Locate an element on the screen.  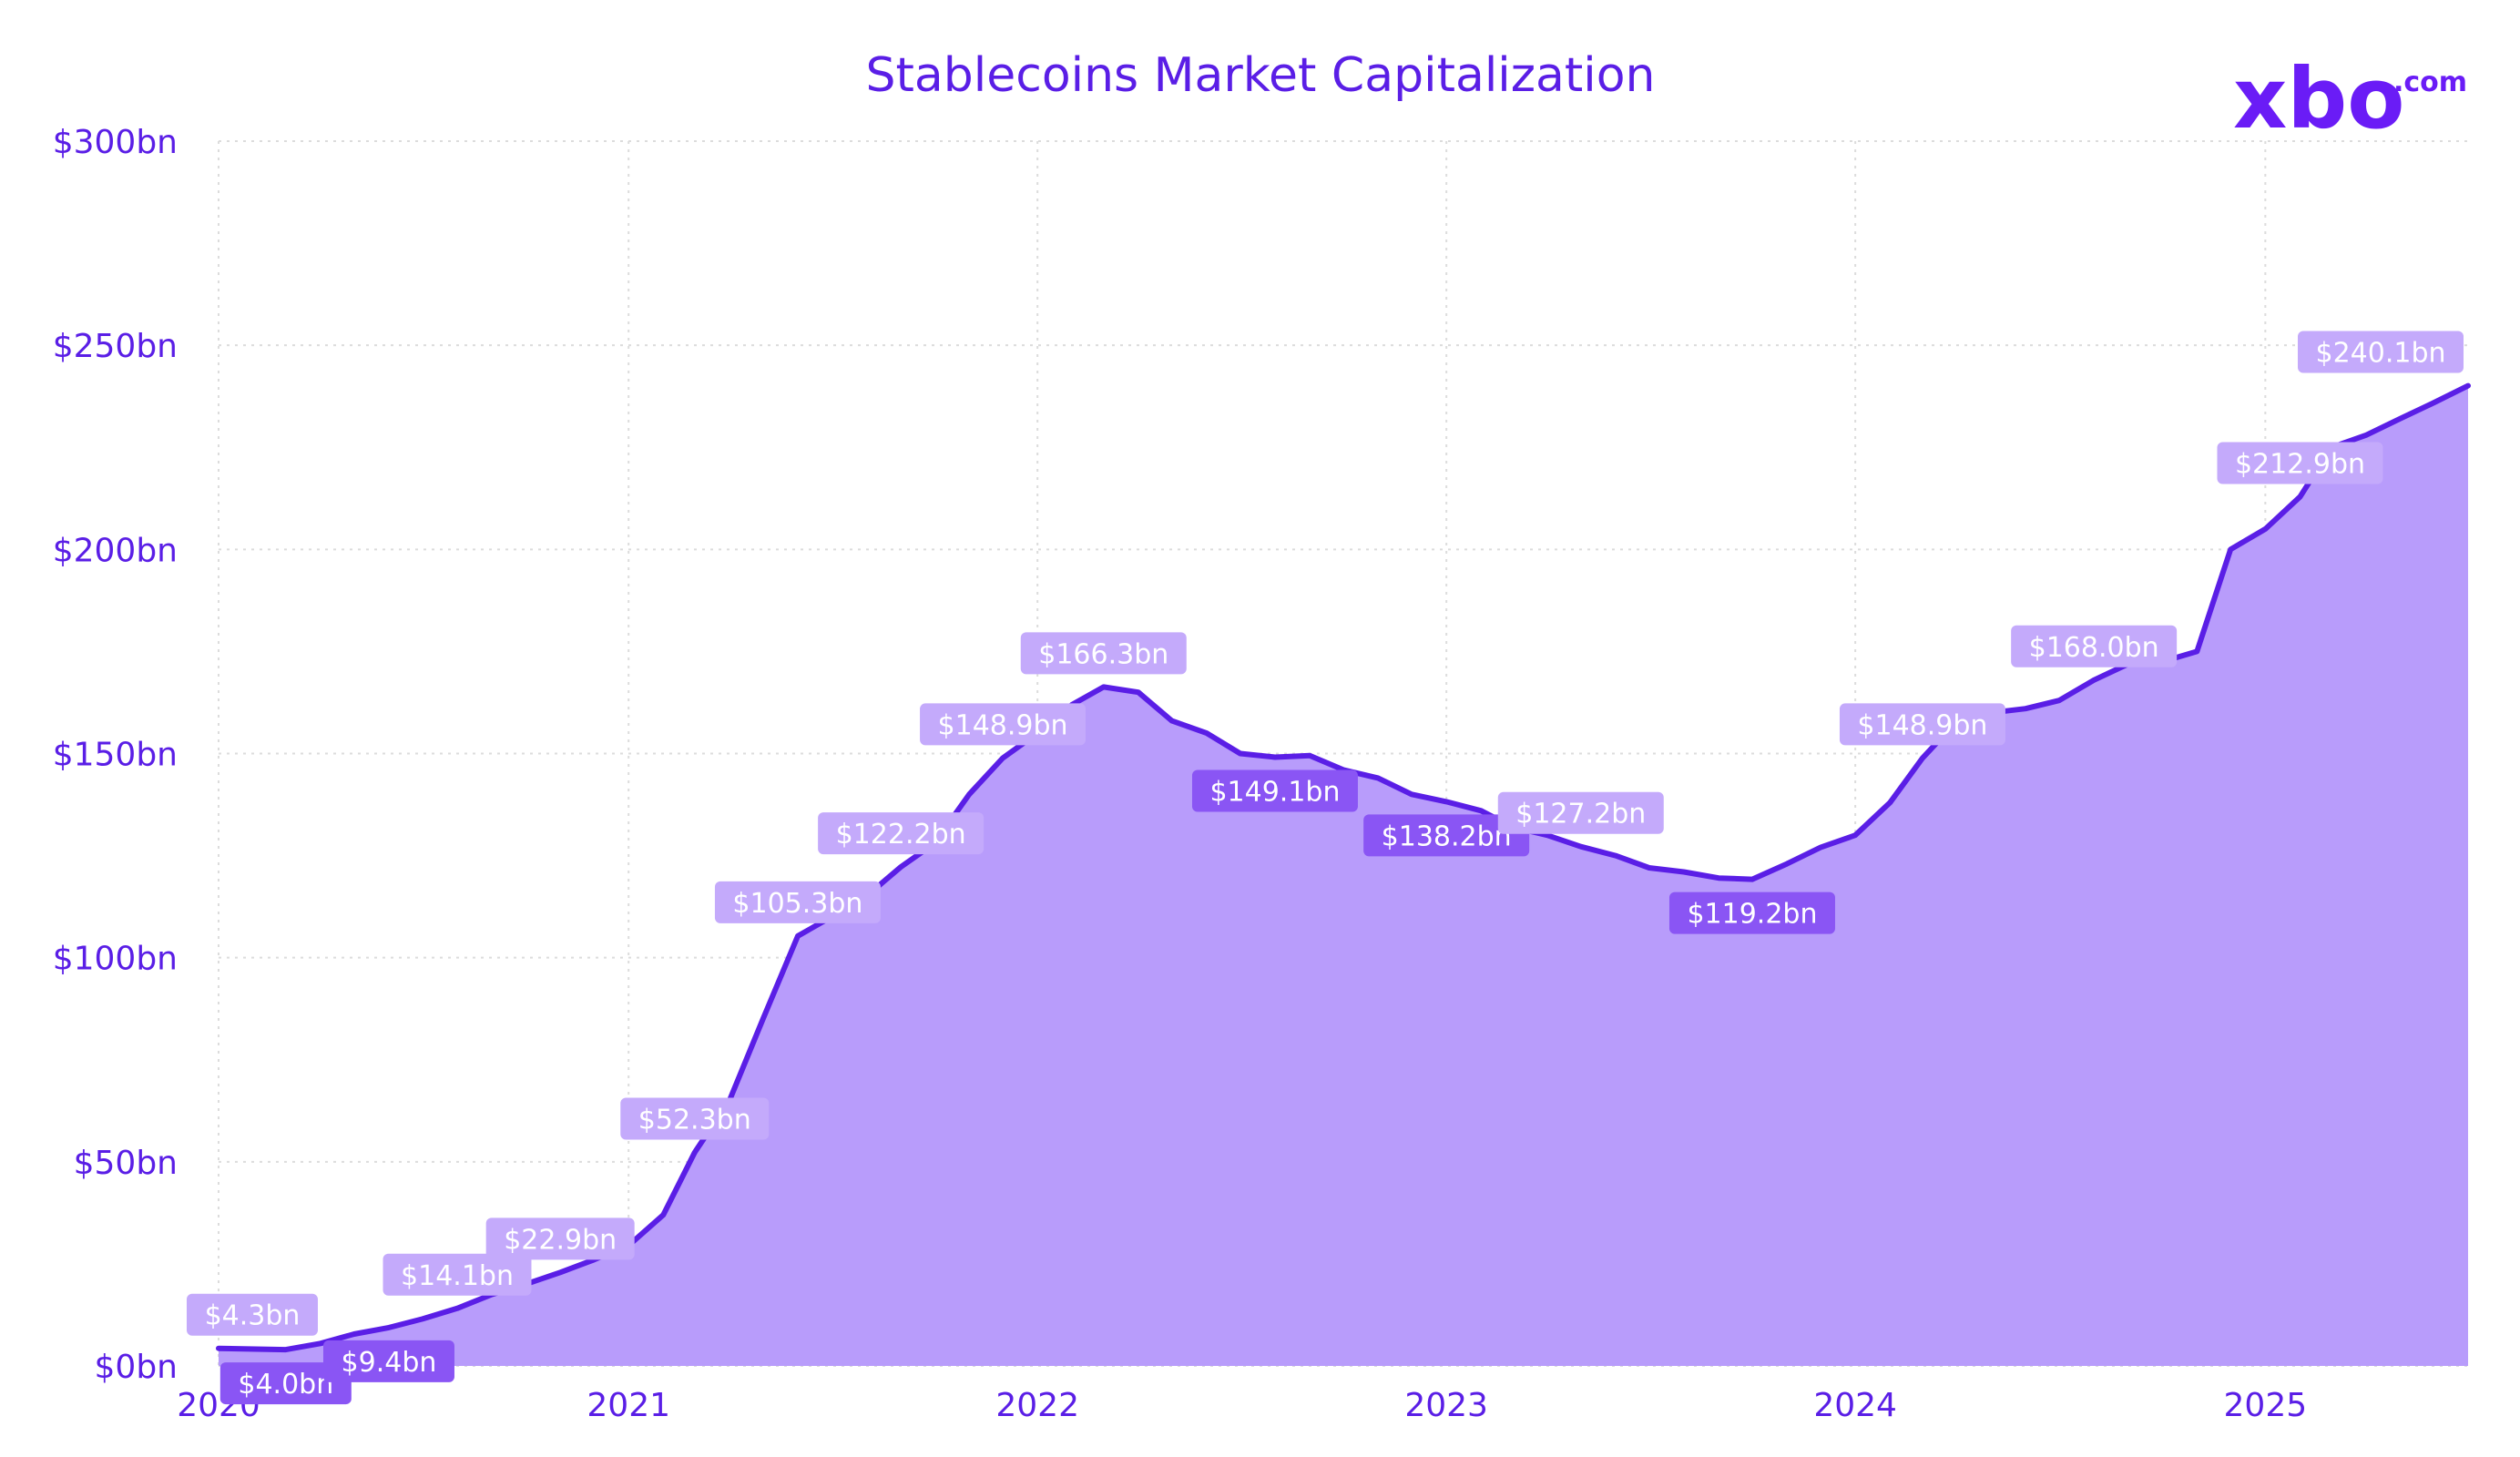
data-label-text: $14.1bn is located at coordinates (457, 1276).